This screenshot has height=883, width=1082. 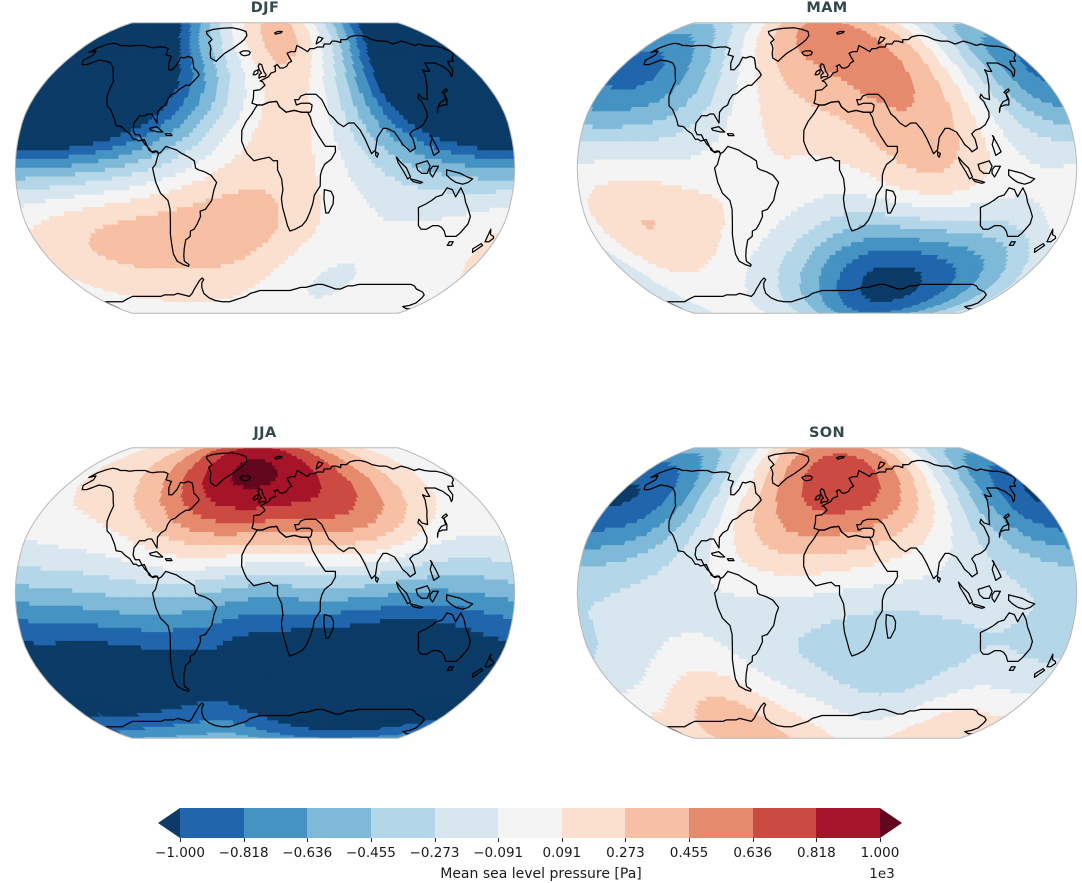 What do you see at coordinates (625, 853) in the screenshot?
I see `colorbar-tick-label: 0.273` at bounding box center [625, 853].